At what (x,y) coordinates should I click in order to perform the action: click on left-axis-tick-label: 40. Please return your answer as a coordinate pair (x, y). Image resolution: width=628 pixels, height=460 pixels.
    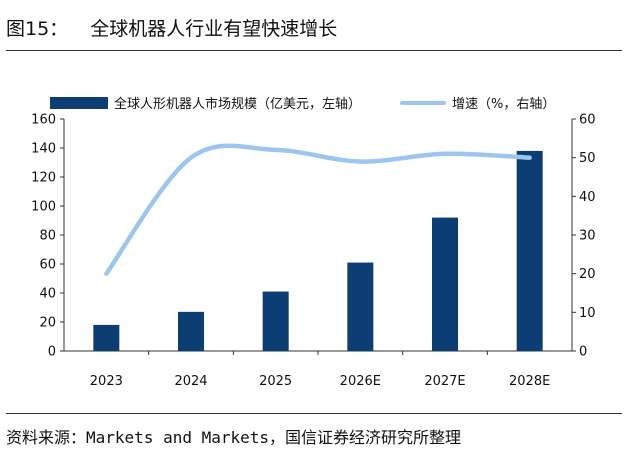
    Looking at the image, I should click on (47, 294).